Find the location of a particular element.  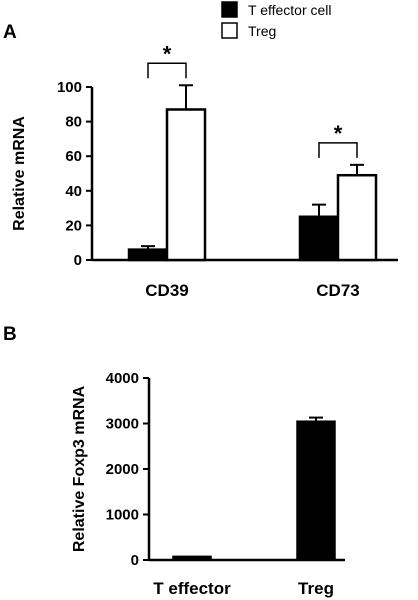

panel-letter: B is located at coordinates (10, 334).